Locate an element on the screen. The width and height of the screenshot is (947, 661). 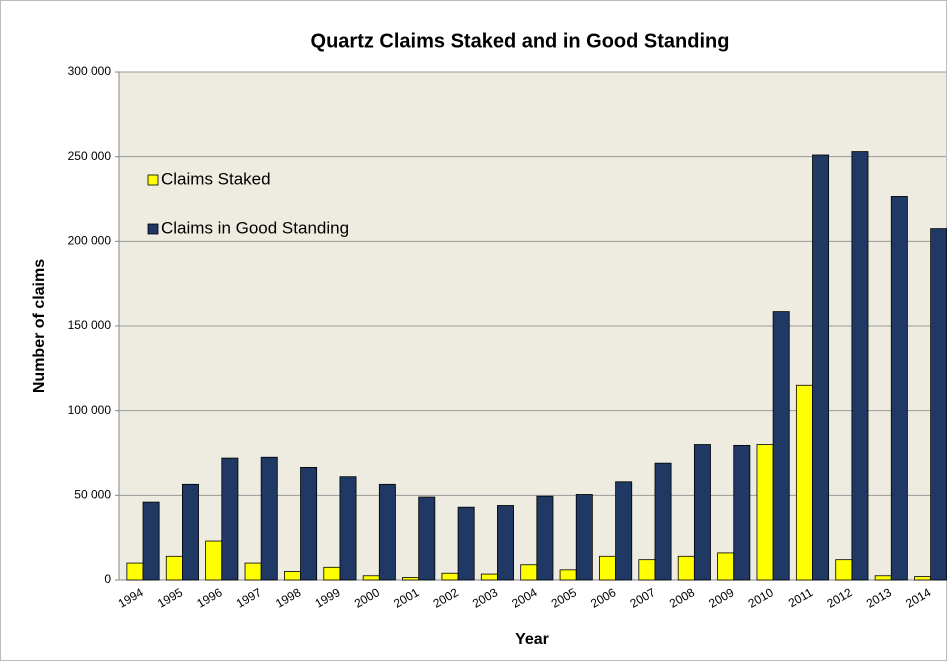
y-tick-label: 0 is located at coordinates (107, 579).